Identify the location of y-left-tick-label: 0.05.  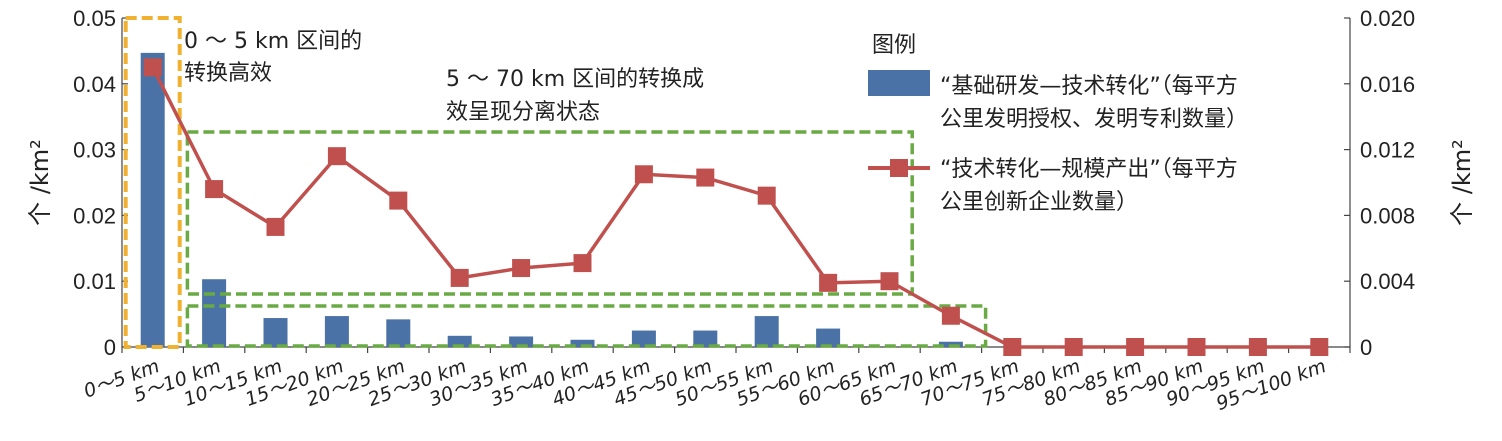
(94, 18).